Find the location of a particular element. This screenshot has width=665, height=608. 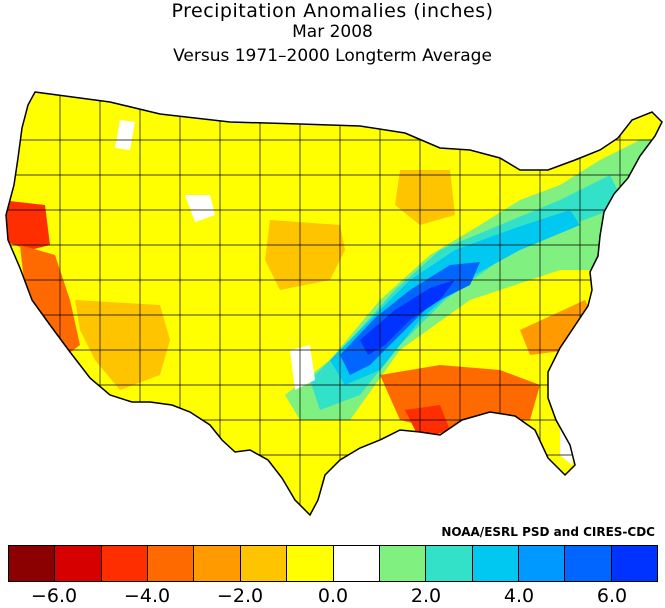

legend-tick: 4.0 is located at coordinates (519, 596).